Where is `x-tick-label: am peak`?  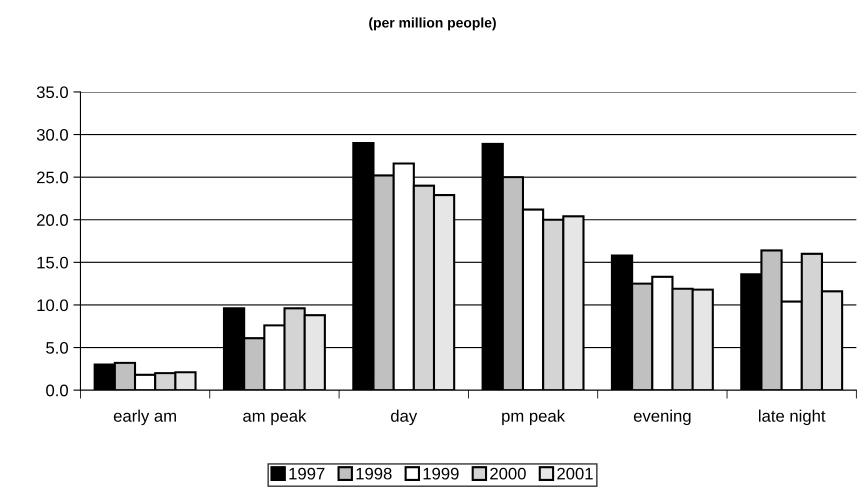
x-tick-label: am peak is located at coordinates (274, 418).